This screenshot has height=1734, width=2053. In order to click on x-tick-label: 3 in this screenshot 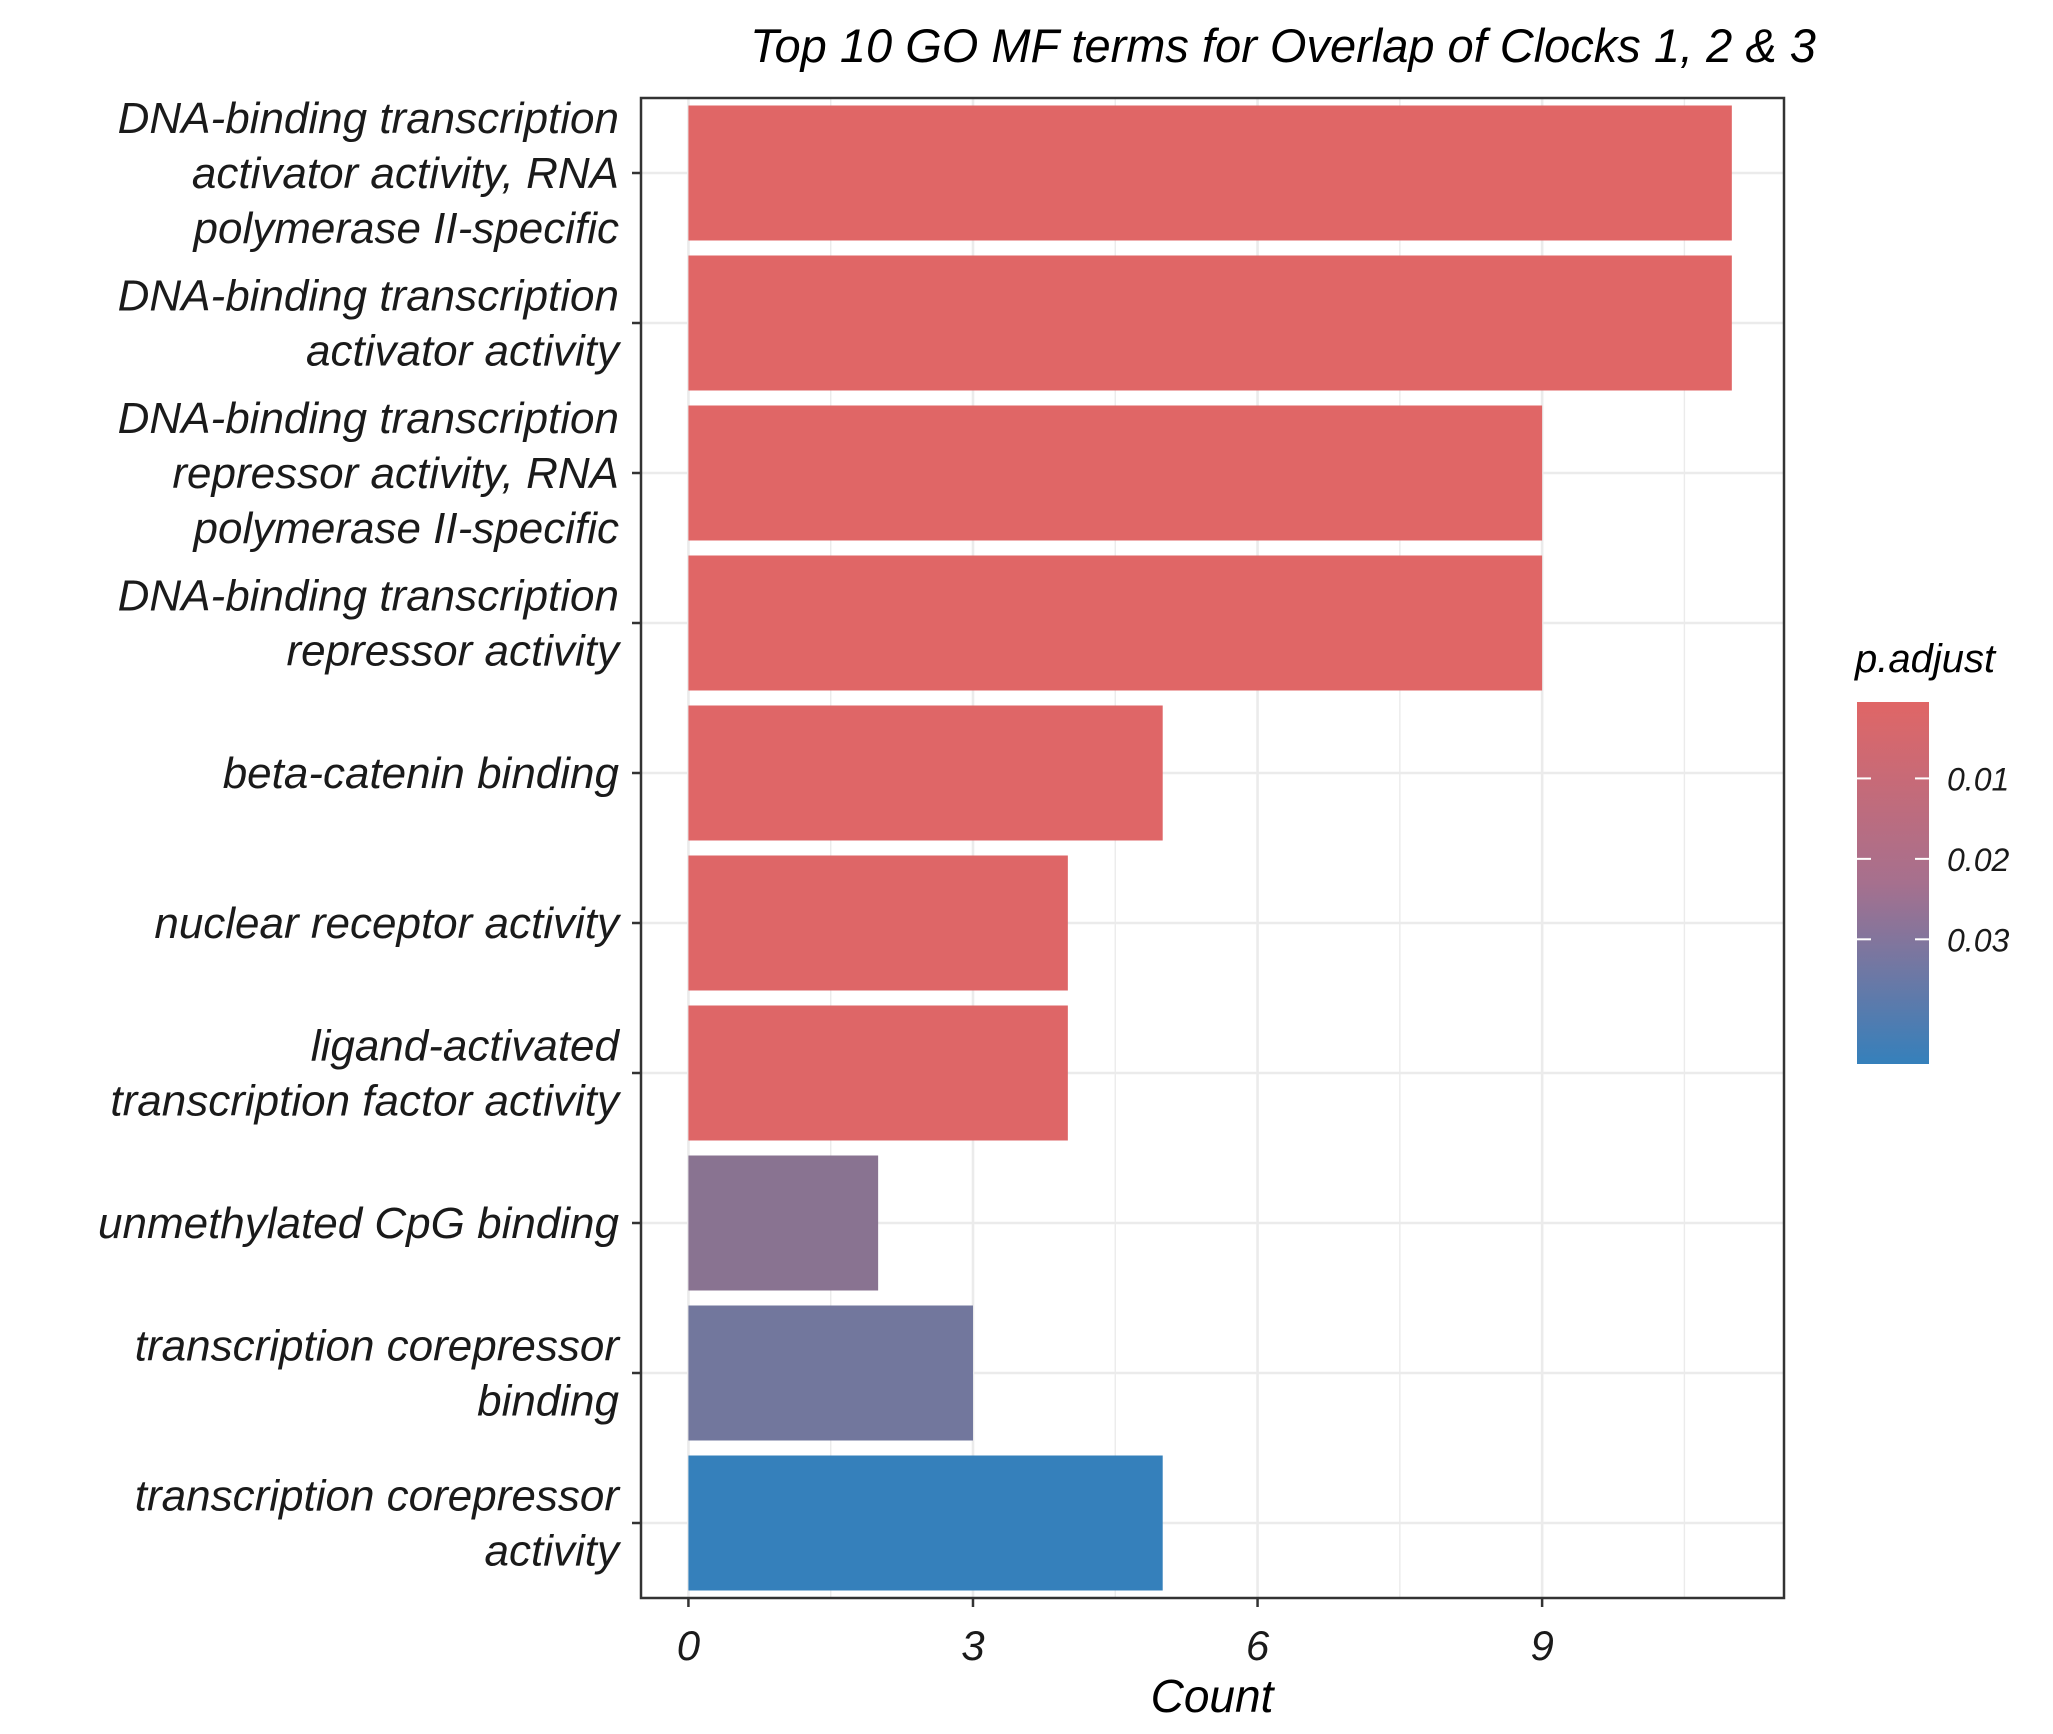, I will do `click(972, 1645)`.